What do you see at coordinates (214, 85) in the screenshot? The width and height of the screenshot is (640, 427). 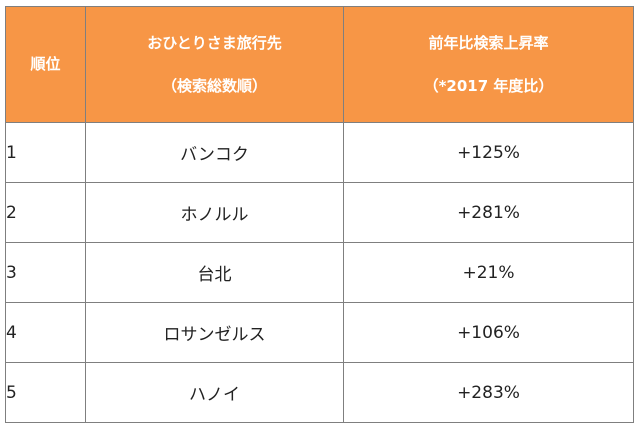 I see `destination-header-note: （検索総数順）` at bounding box center [214, 85].